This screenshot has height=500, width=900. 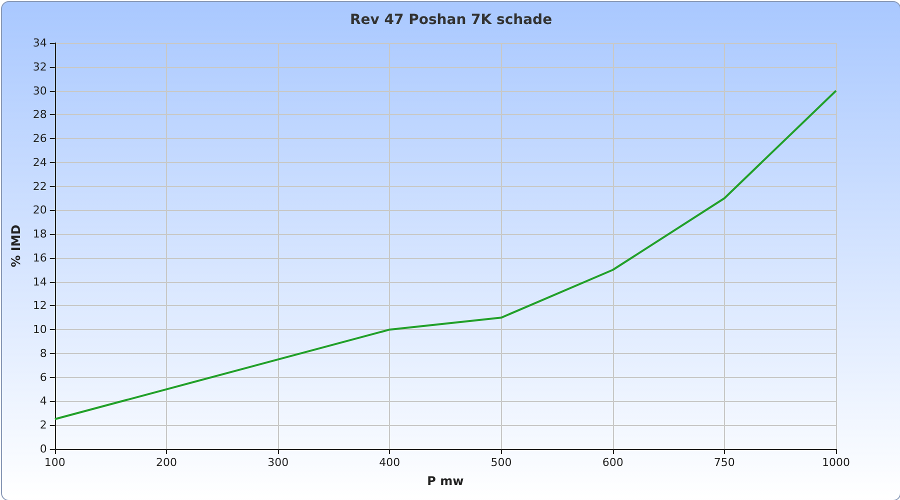 What do you see at coordinates (39, 91) in the screenshot?
I see `y-tick-label: 30` at bounding box center [39, 91].